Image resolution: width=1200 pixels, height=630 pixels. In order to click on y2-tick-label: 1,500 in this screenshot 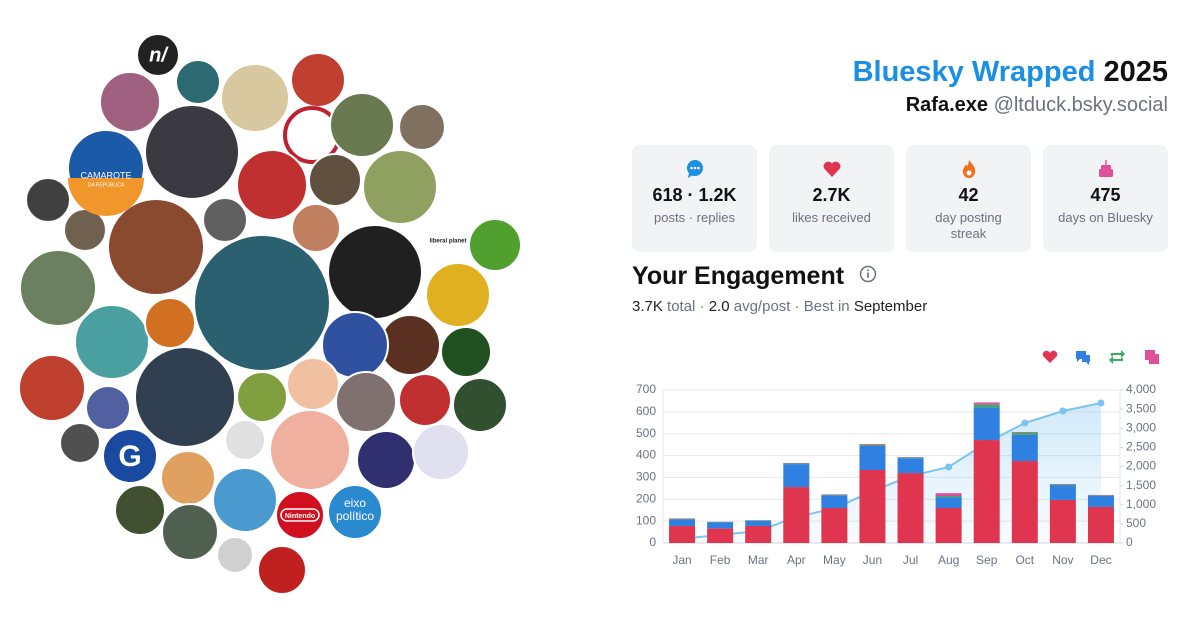, I will do `click(1141, 485)`.